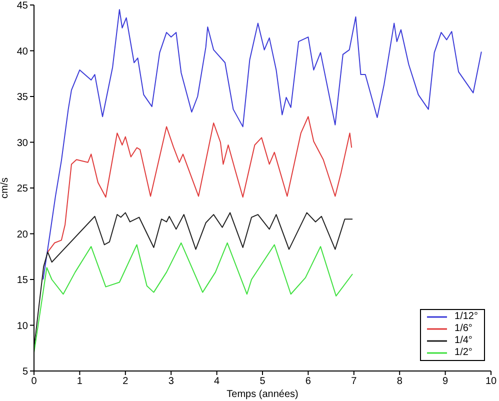 Image resolution: width=499 pixels, height=401 pixels. I want to click on x-tick-label: 8, so click(399, 382).